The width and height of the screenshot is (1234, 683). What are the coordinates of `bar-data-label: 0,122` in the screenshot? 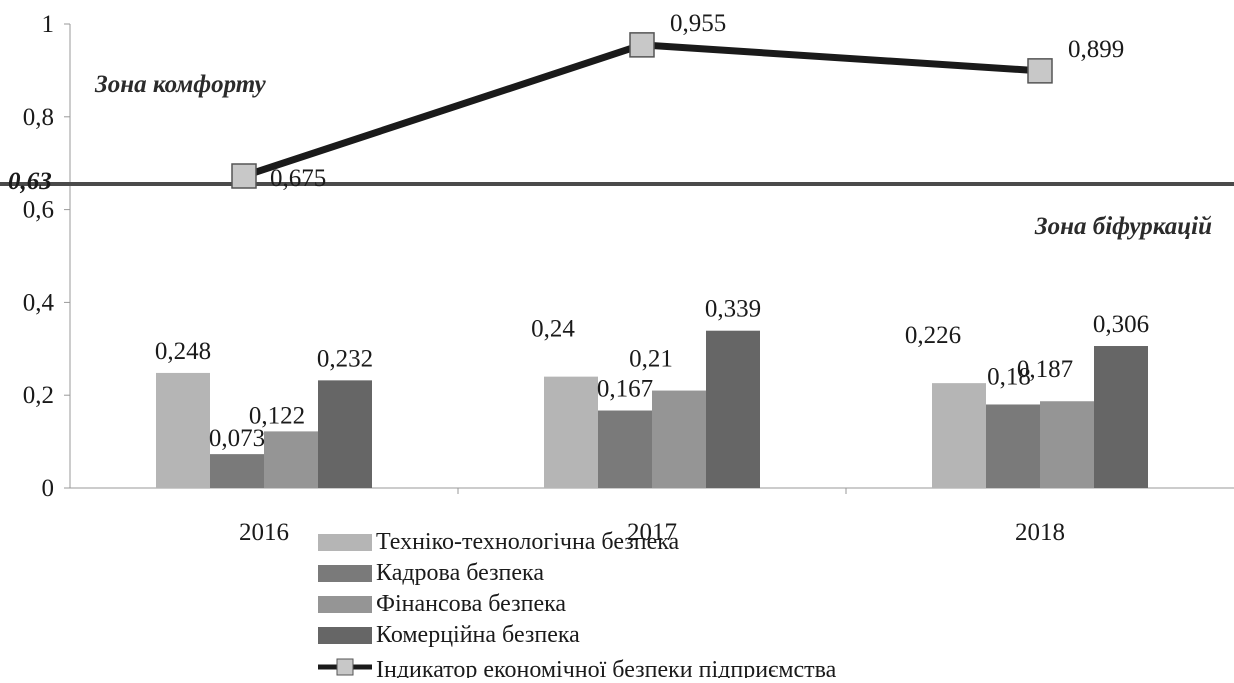 It's located at (277, 415).